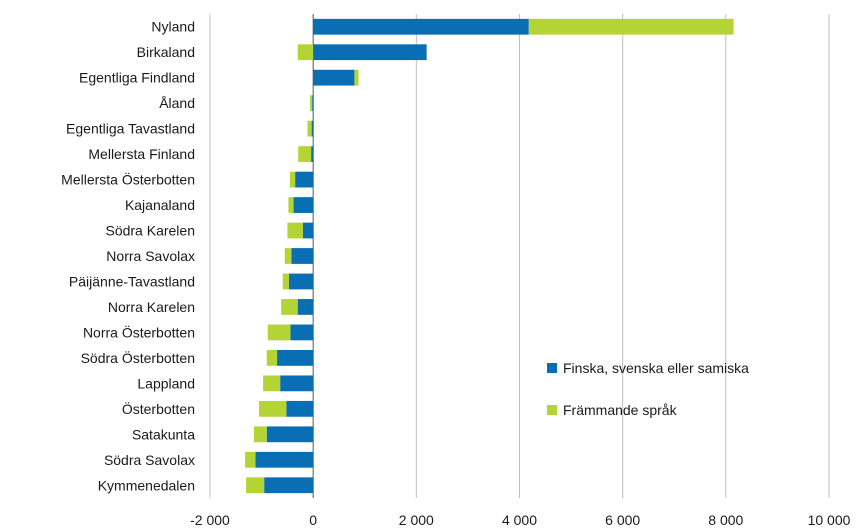 This screenshot has height=532, width=859. What do you see at coordinates (177, 103) in the screenshot?
I see `category-label: Åland` at bounding box center [177, 103].